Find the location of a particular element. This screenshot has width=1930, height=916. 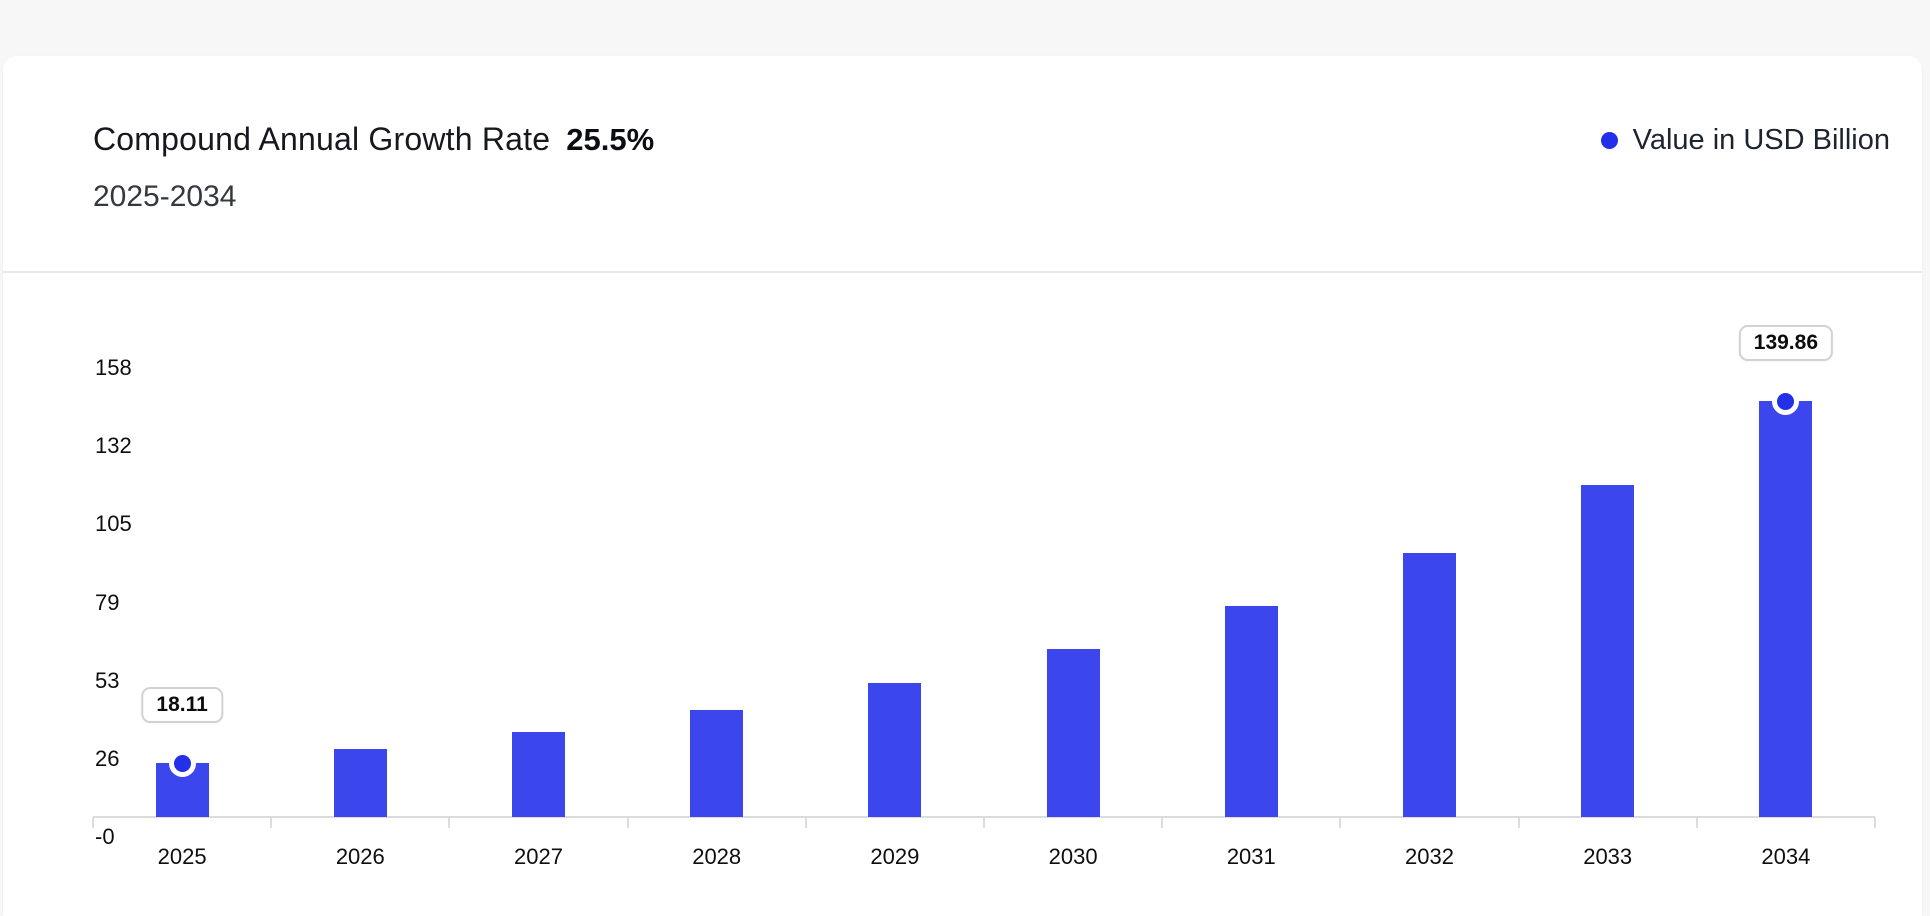

x-axis-label-2027: 2027 is located at coordinates (538, 857).